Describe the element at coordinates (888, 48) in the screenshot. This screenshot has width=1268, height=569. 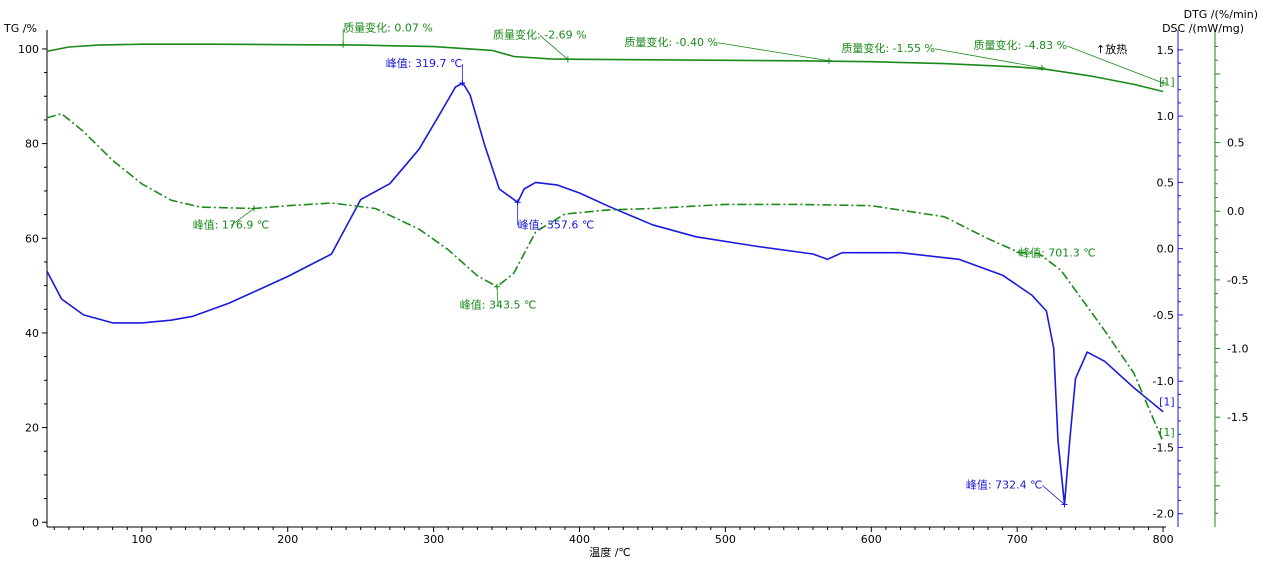
I see `annotation-label: 质量变化: -1.55 %` at that location.